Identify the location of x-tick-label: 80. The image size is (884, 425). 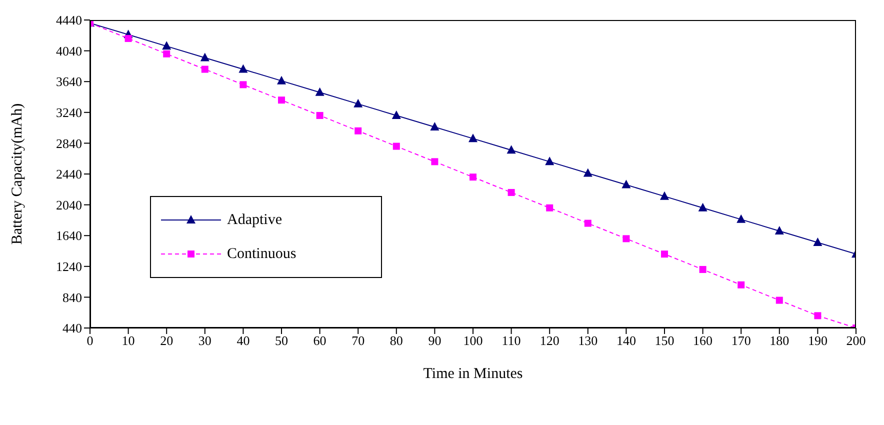
(396, 340).